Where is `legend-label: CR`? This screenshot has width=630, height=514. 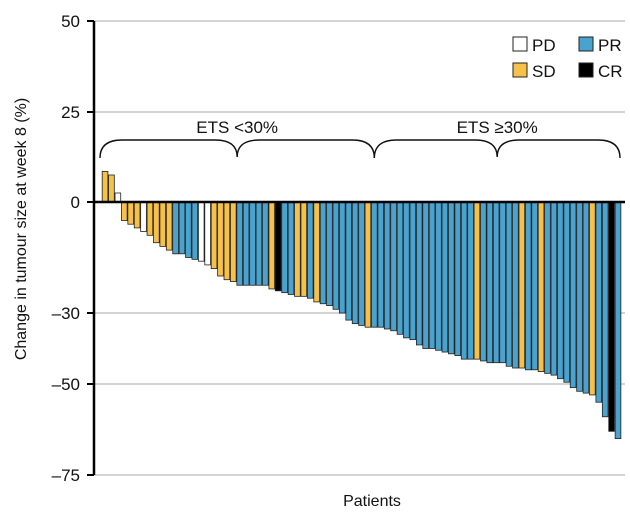
legend-label: CR is located at coordinates (610, 71).